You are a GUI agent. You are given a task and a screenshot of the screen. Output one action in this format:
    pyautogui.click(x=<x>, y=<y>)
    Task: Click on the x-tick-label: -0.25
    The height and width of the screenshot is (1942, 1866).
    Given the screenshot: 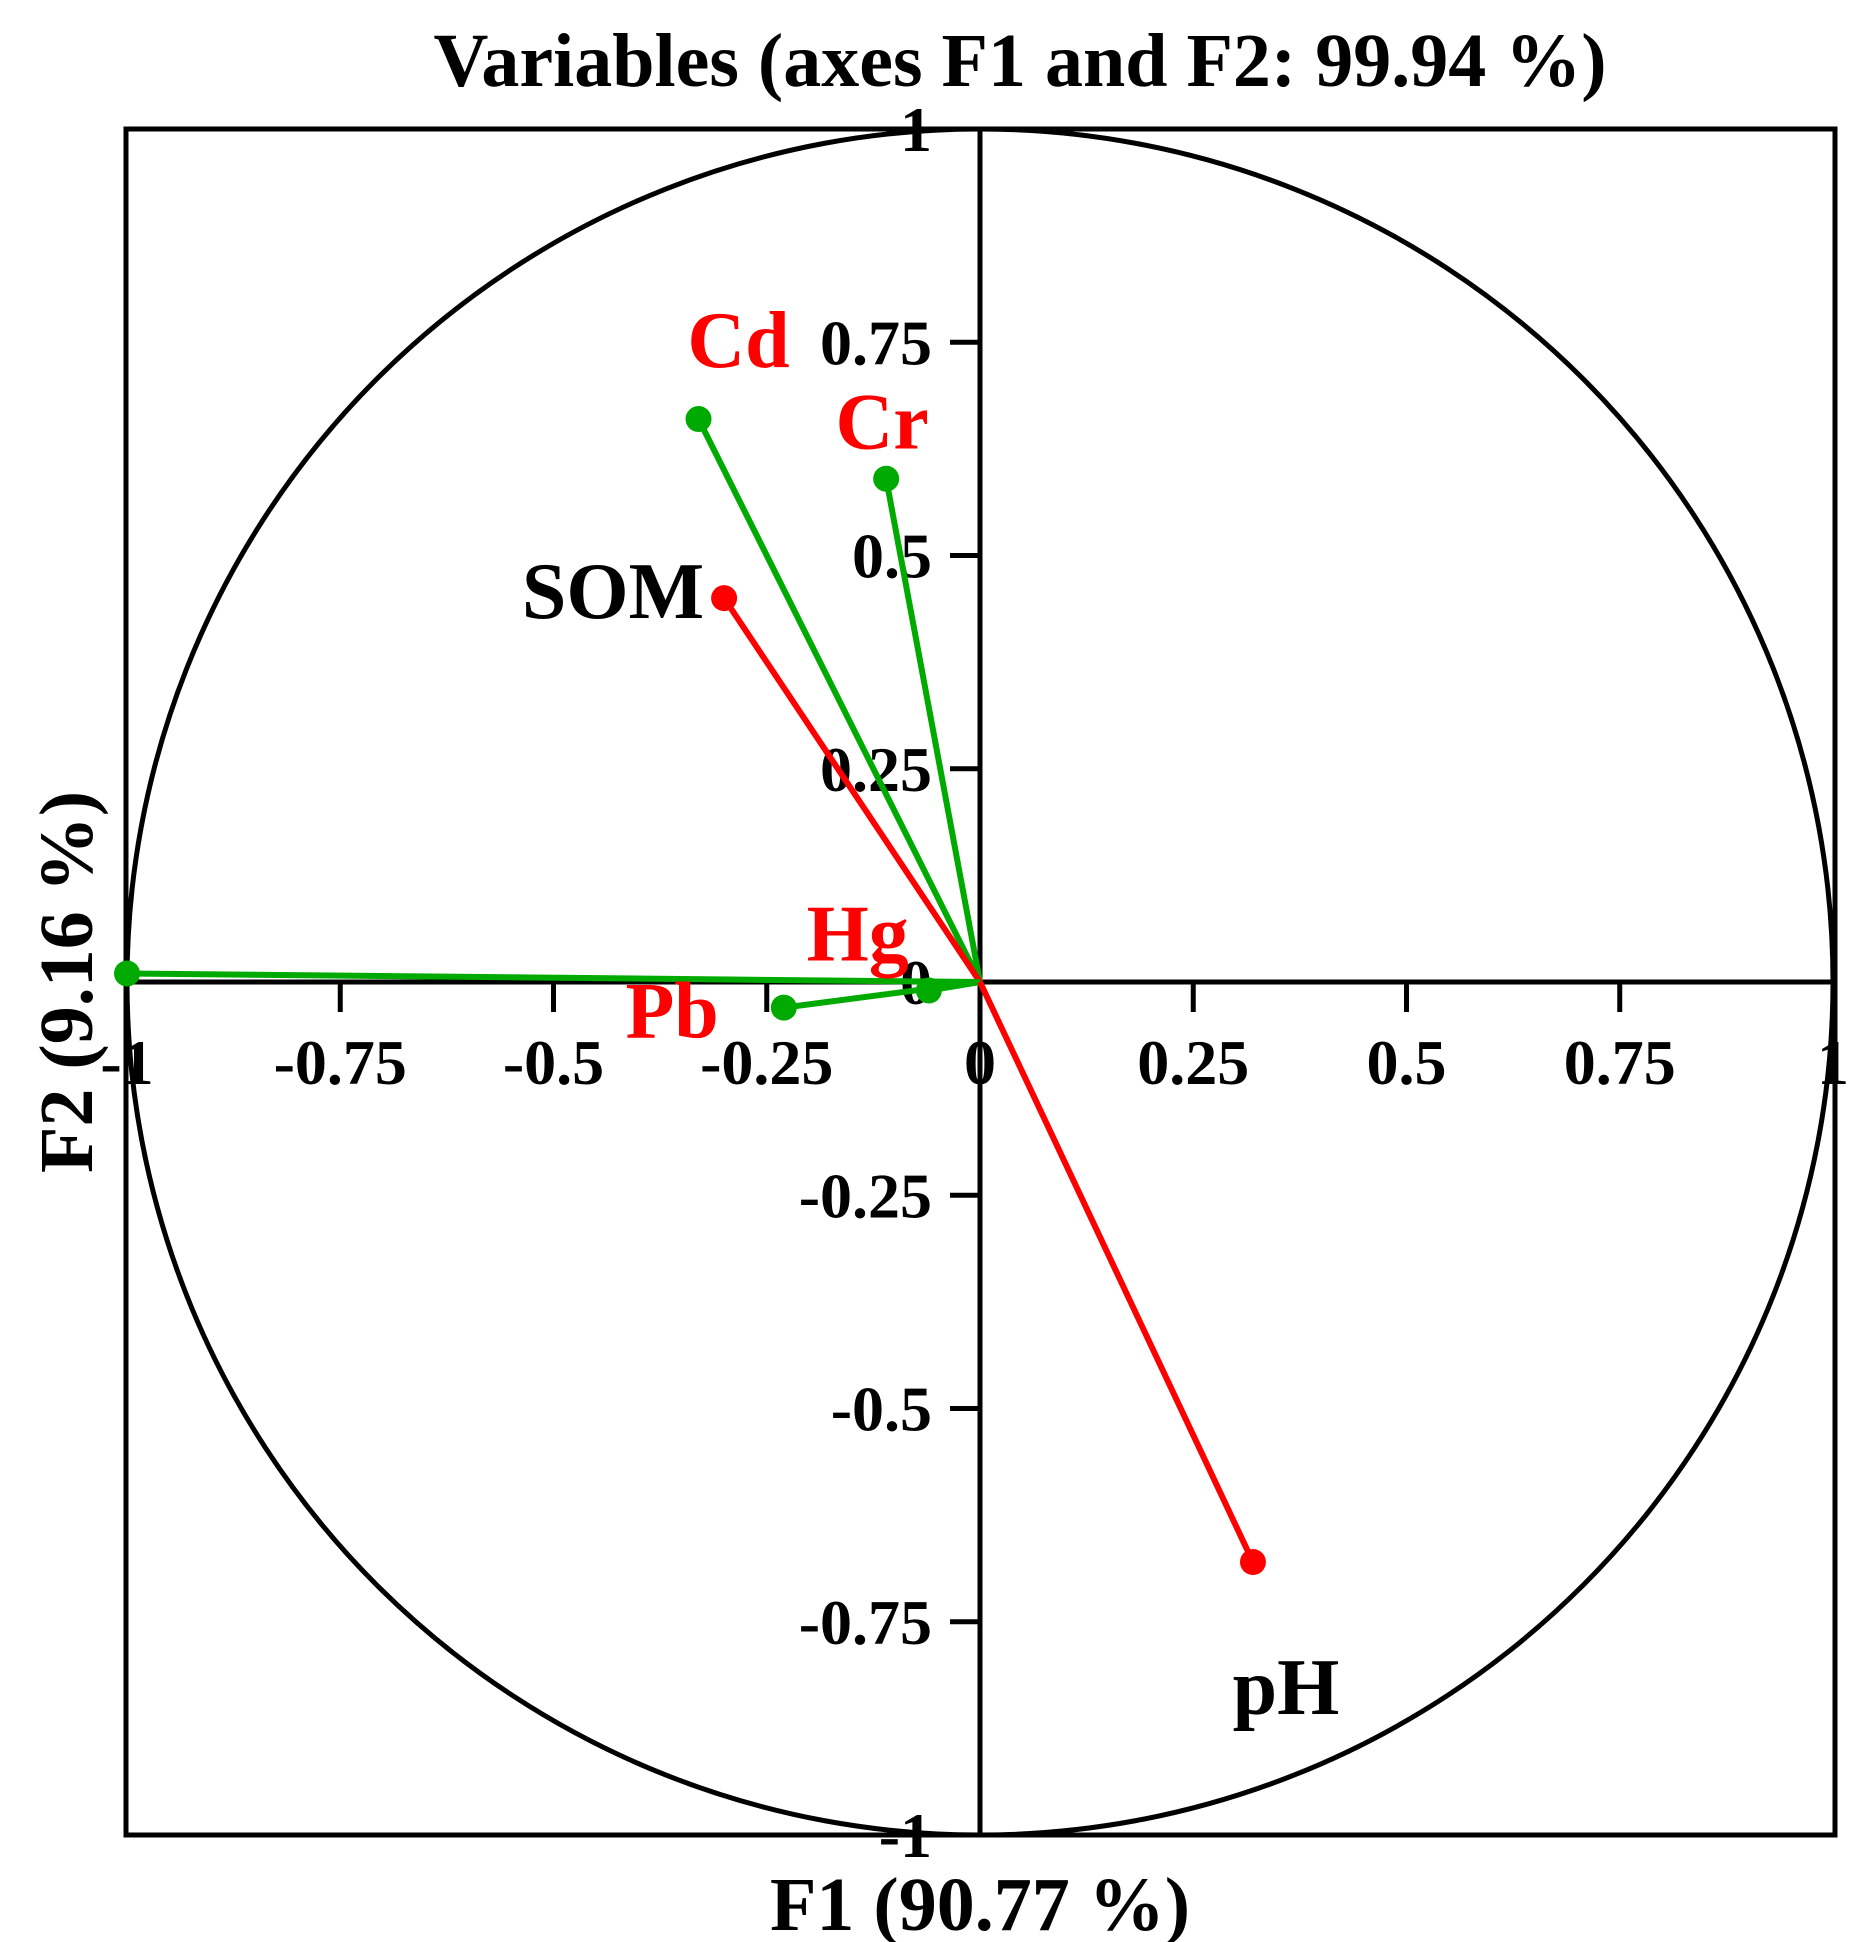 What is the action you would take?
    pyautogui.click(x=766, y=1062)
    